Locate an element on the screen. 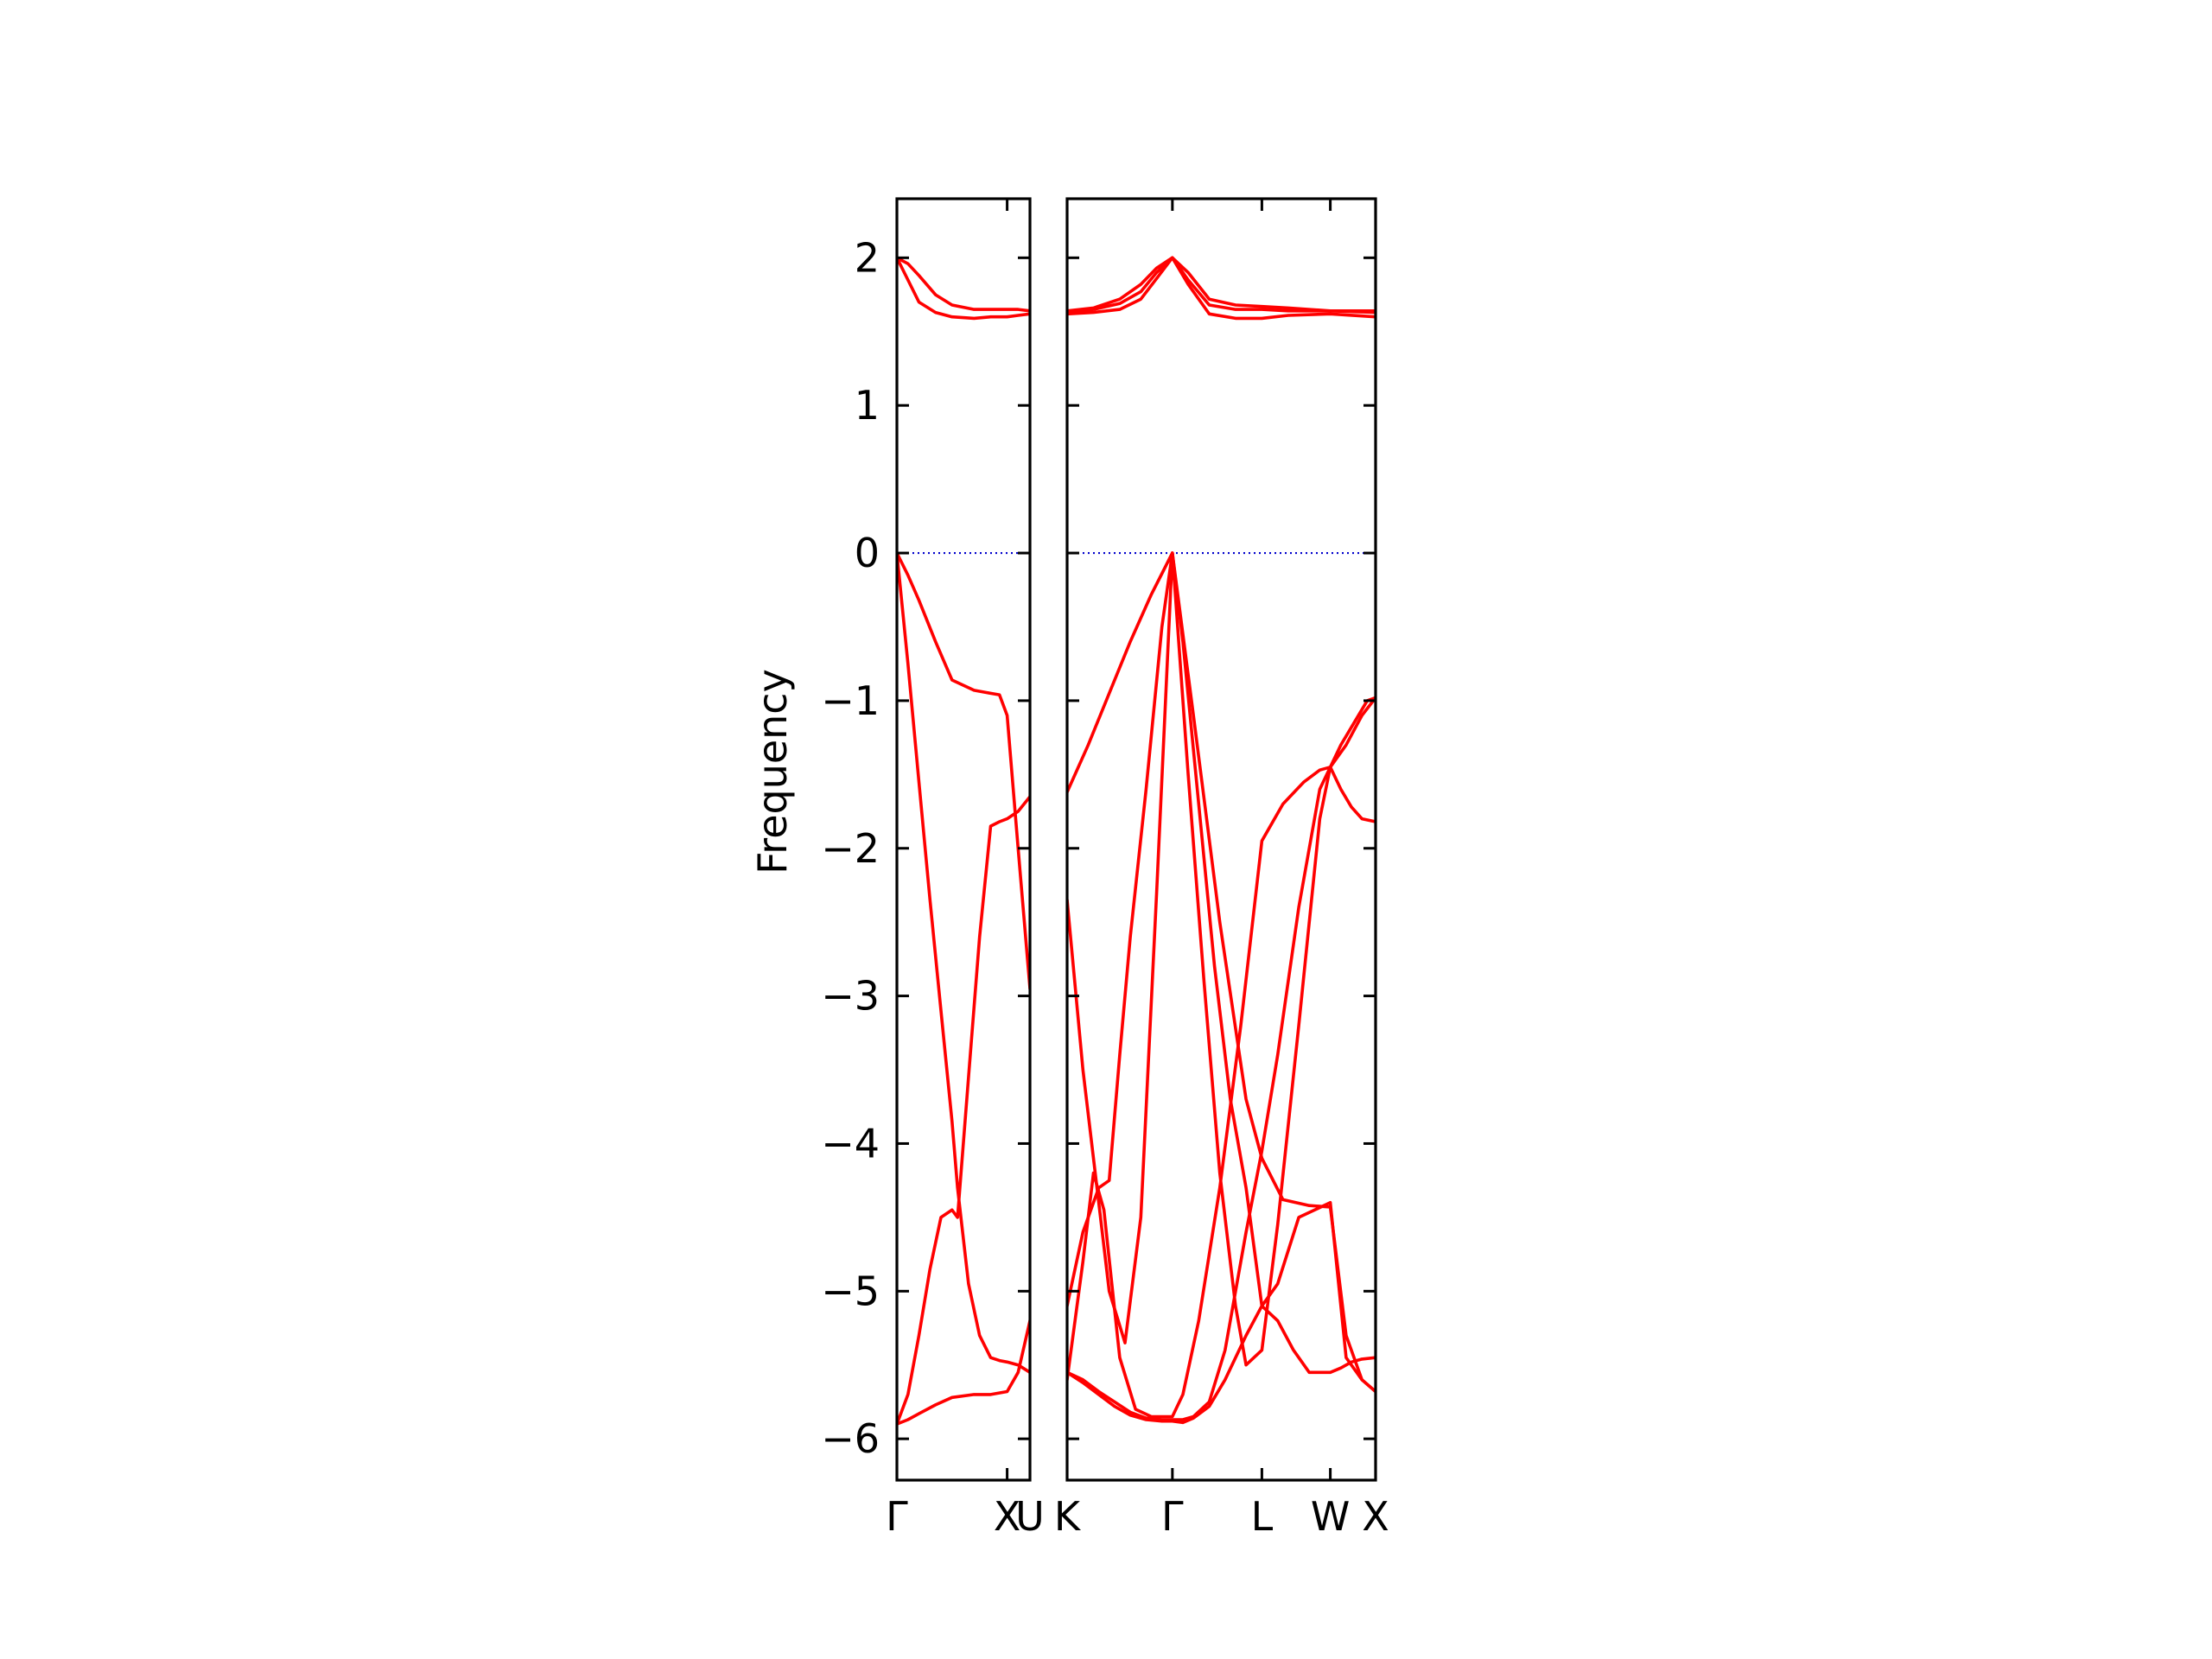  x-tick-label: U is located at coordinates (1030, 1516).